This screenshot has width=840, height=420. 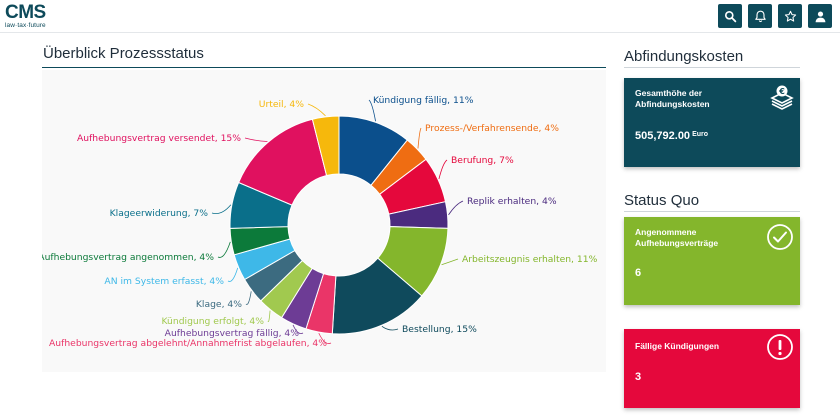 I want to click on logo-main-text: CMS, so click(x=25, y=12).